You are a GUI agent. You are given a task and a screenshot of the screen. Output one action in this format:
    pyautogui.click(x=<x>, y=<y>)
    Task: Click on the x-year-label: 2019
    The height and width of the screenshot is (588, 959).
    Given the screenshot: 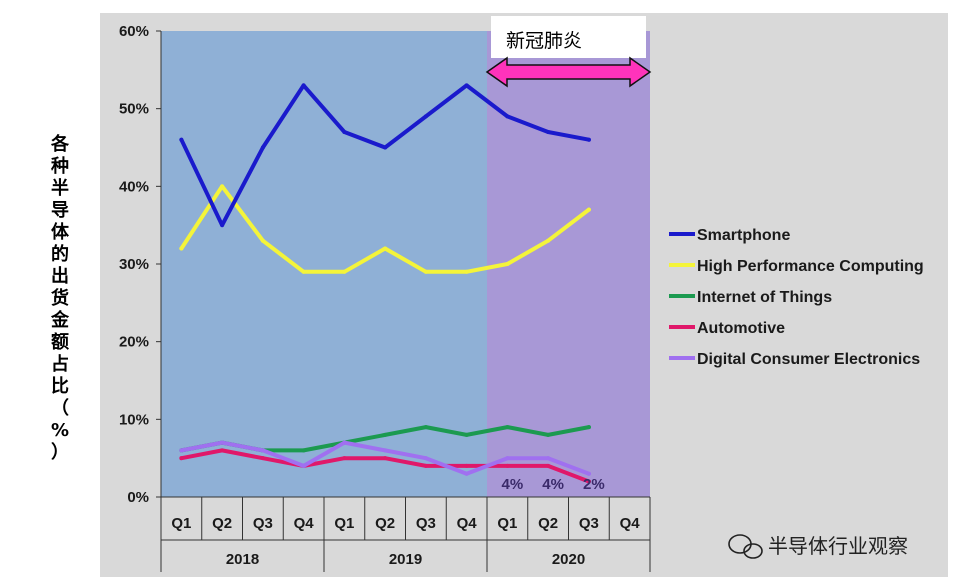 What is the action you would take?
    pyautogui.click(x=405, y=559)
    